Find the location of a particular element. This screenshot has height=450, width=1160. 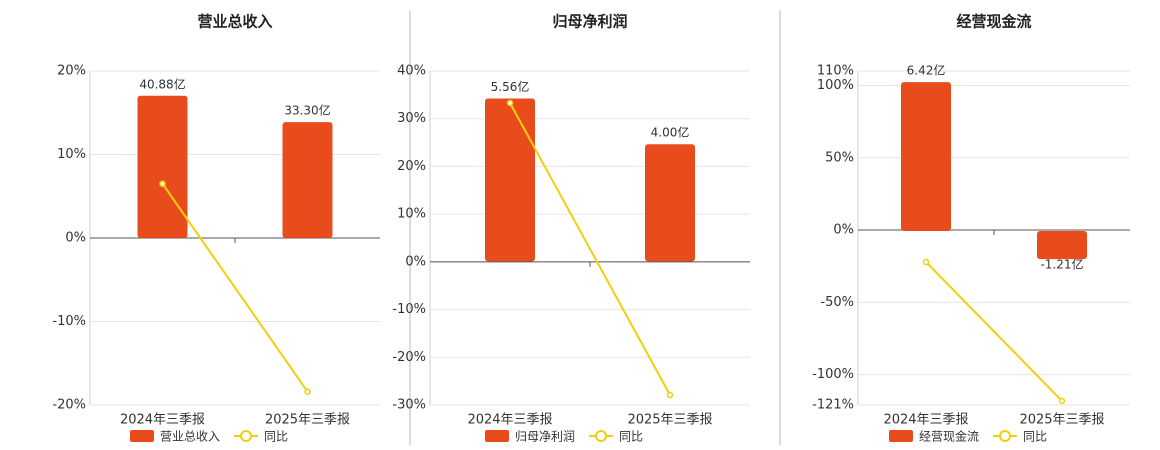

chart-title: 经营现金流 is located at coordinates (993, 22).